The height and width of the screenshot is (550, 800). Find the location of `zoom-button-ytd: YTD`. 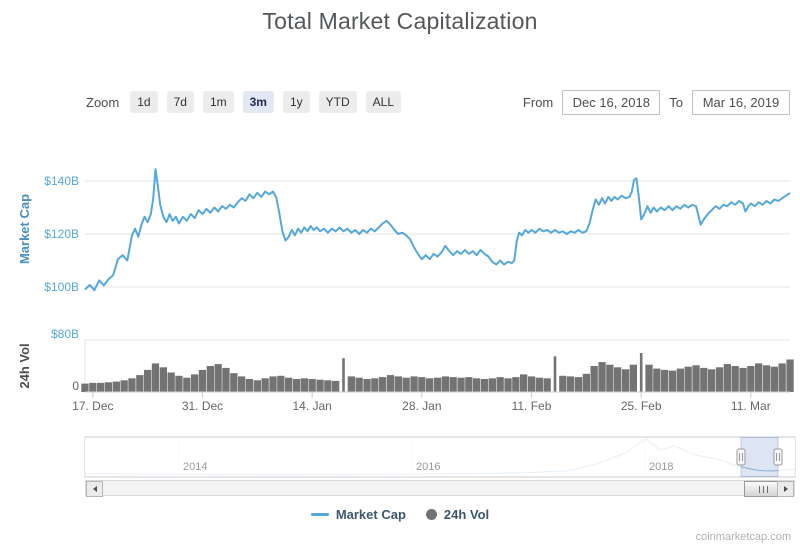

zoom-button-ytd: YTD is located at coordinates (337, 102).